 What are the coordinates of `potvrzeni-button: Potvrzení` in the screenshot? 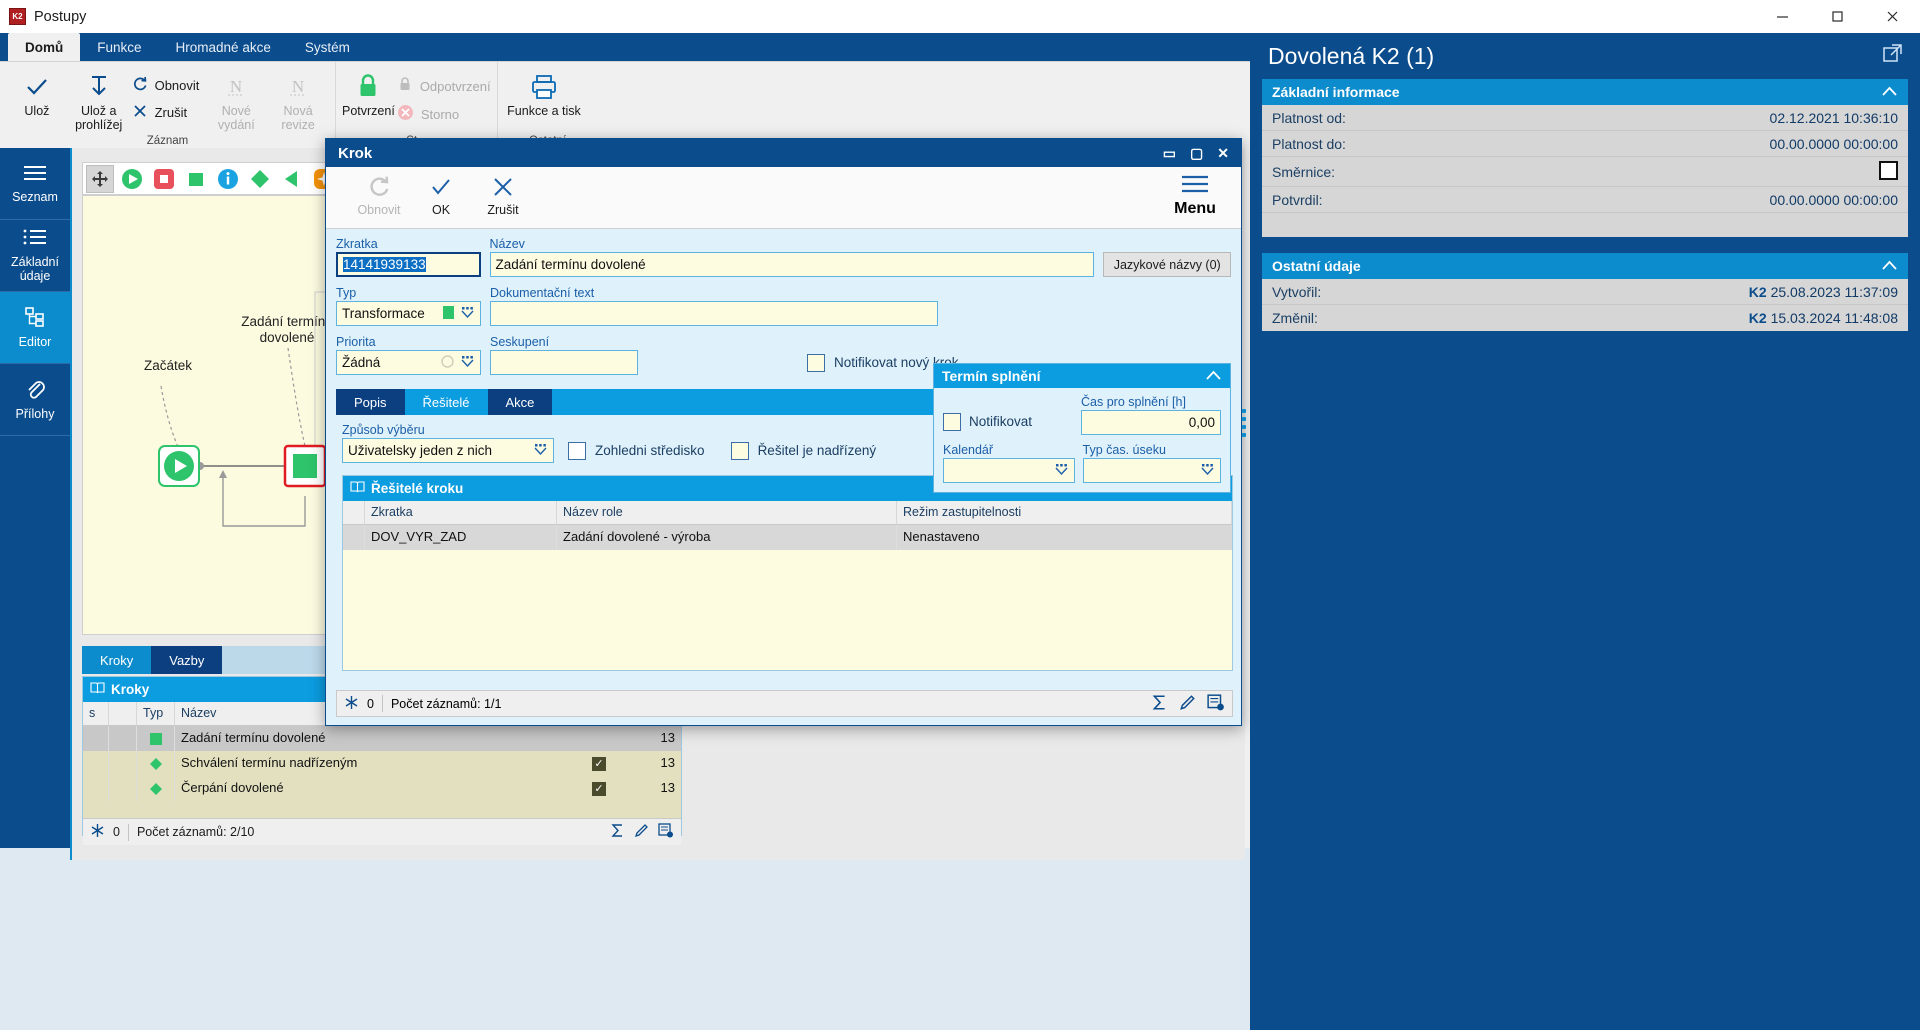 It's located at (368, 107).